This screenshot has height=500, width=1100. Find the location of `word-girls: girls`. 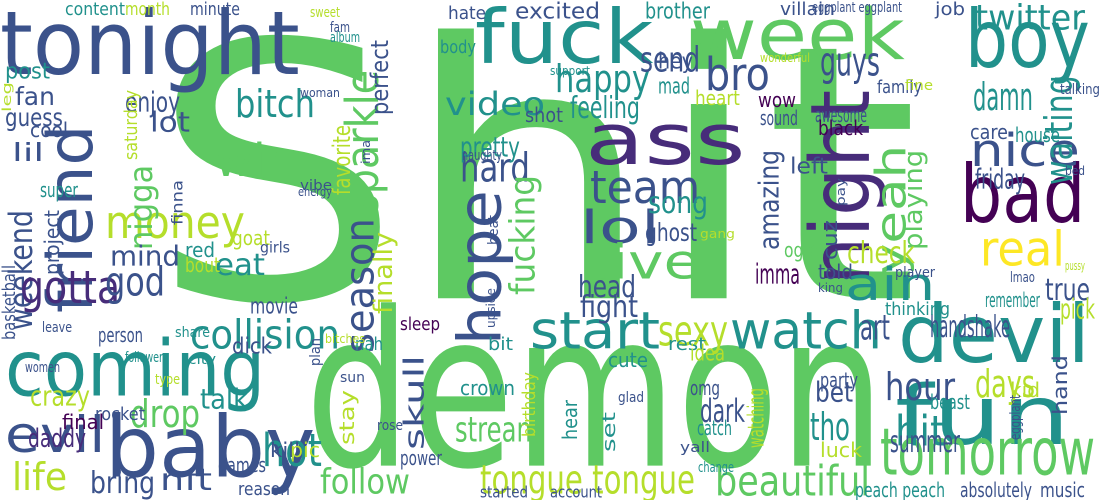

word-girls: girls is located at coordinates (275, 247).